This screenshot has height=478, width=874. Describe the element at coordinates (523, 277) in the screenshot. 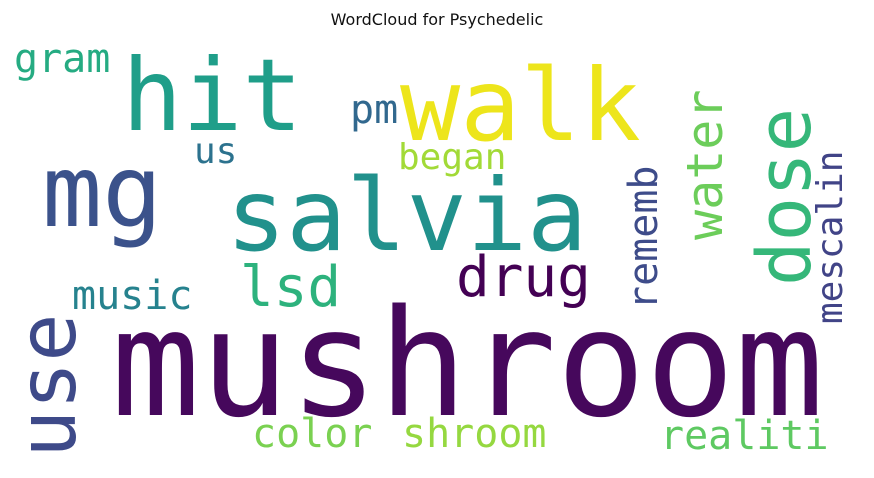

I see `word-drug: drug` at that location.